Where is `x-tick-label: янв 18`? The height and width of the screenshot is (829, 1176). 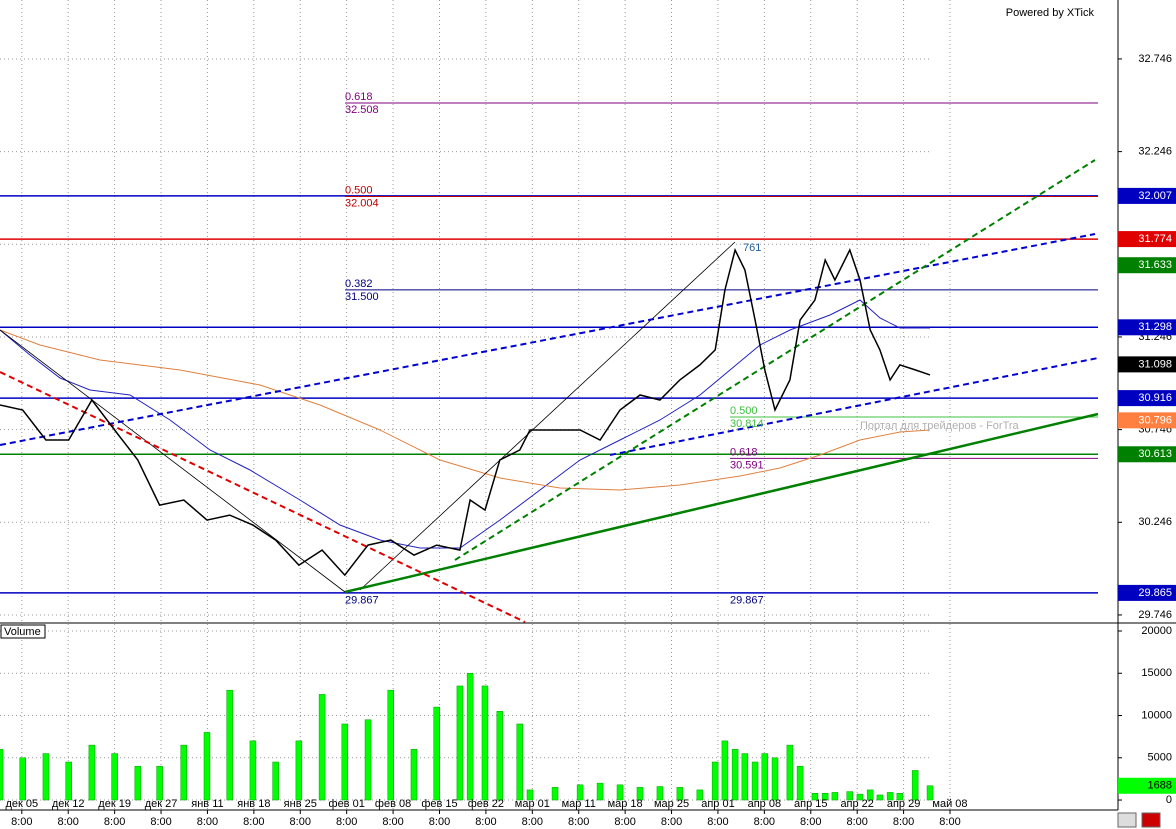
x-tick-label: янв 18 is located at coordinates (253, 804).